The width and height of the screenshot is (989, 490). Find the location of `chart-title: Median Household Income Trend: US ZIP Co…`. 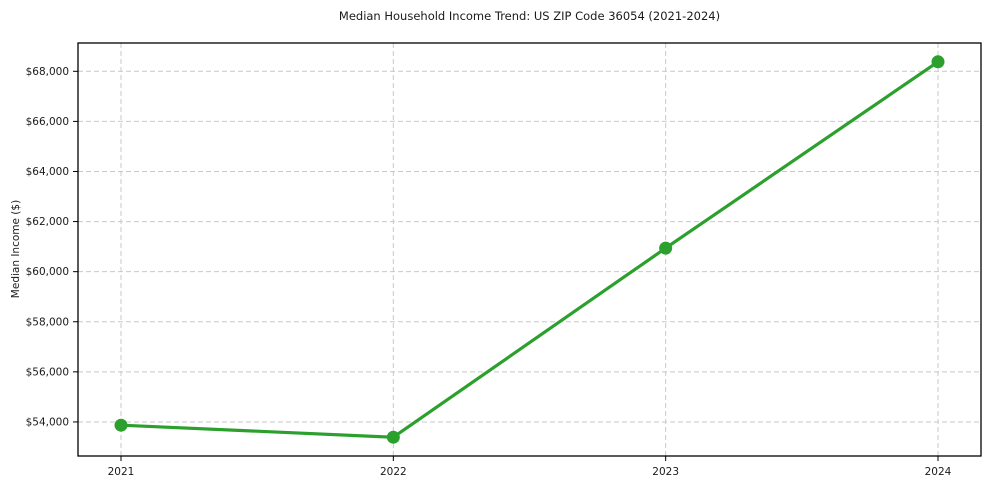

chart-title: Median Household Income Trend: US ZIP Co… is located at coordinates (529, 16).